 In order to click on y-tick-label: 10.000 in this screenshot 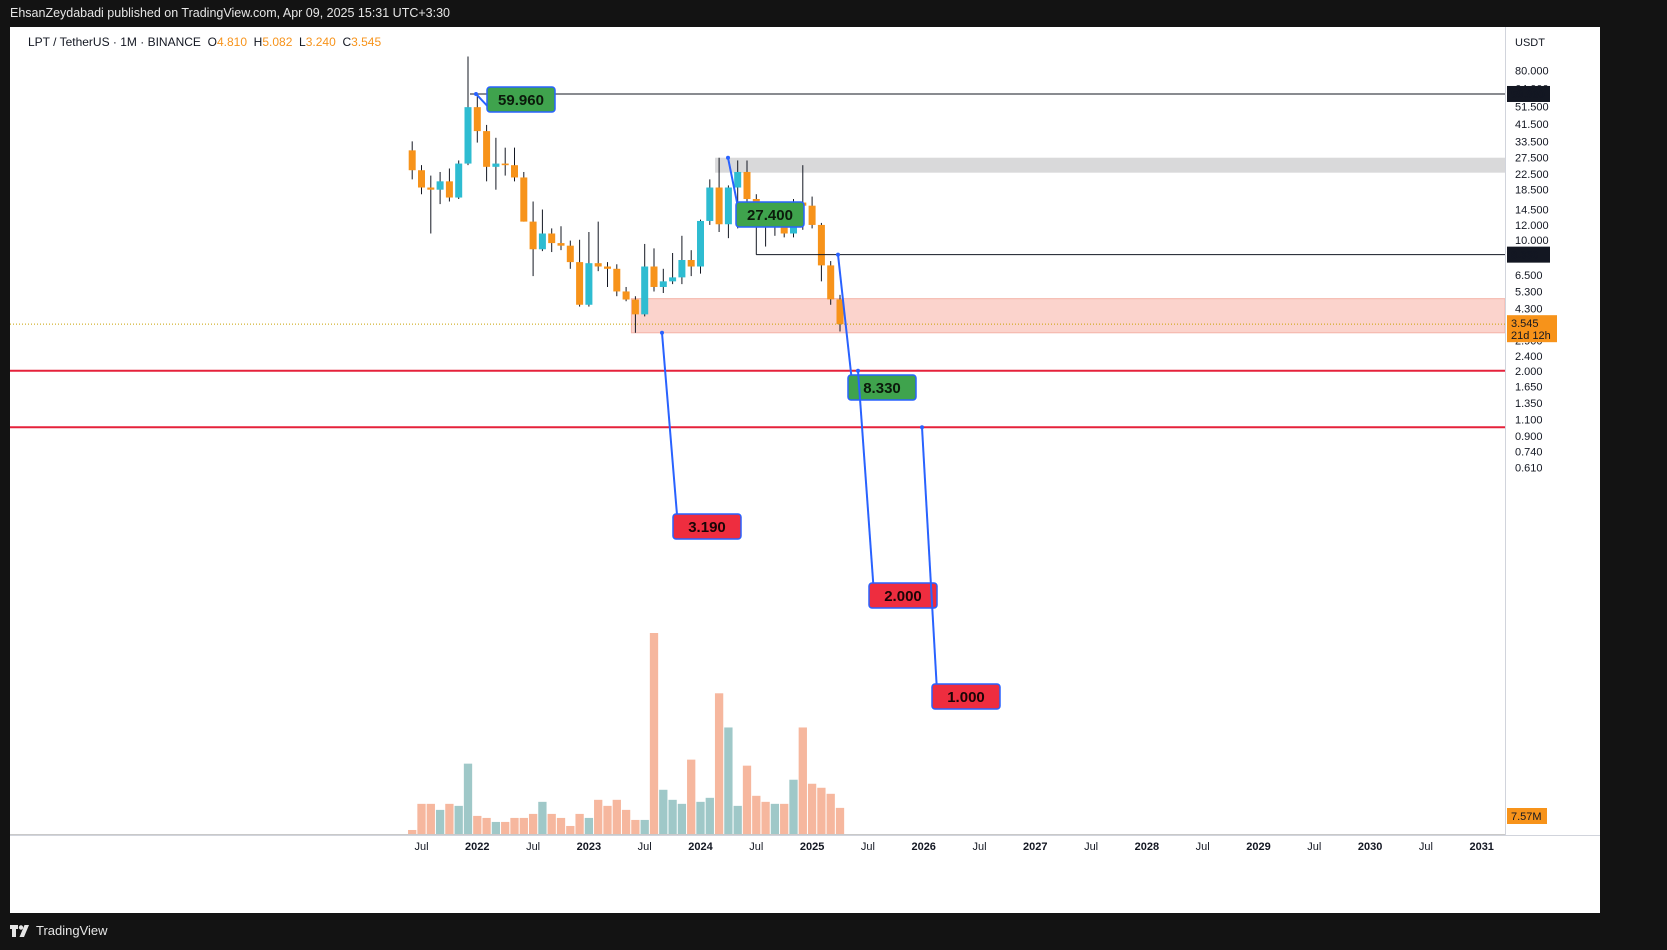, I will do `click(1532, 241)`.